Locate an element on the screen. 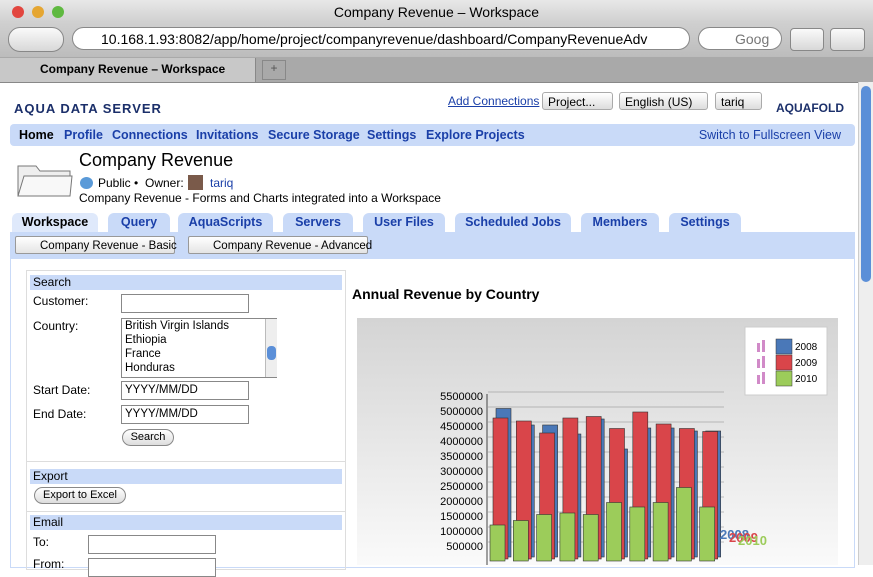 The height and width of the screenshot is (577, 873). y-tick-label: 4500000 is located at coordinates (461, 427).